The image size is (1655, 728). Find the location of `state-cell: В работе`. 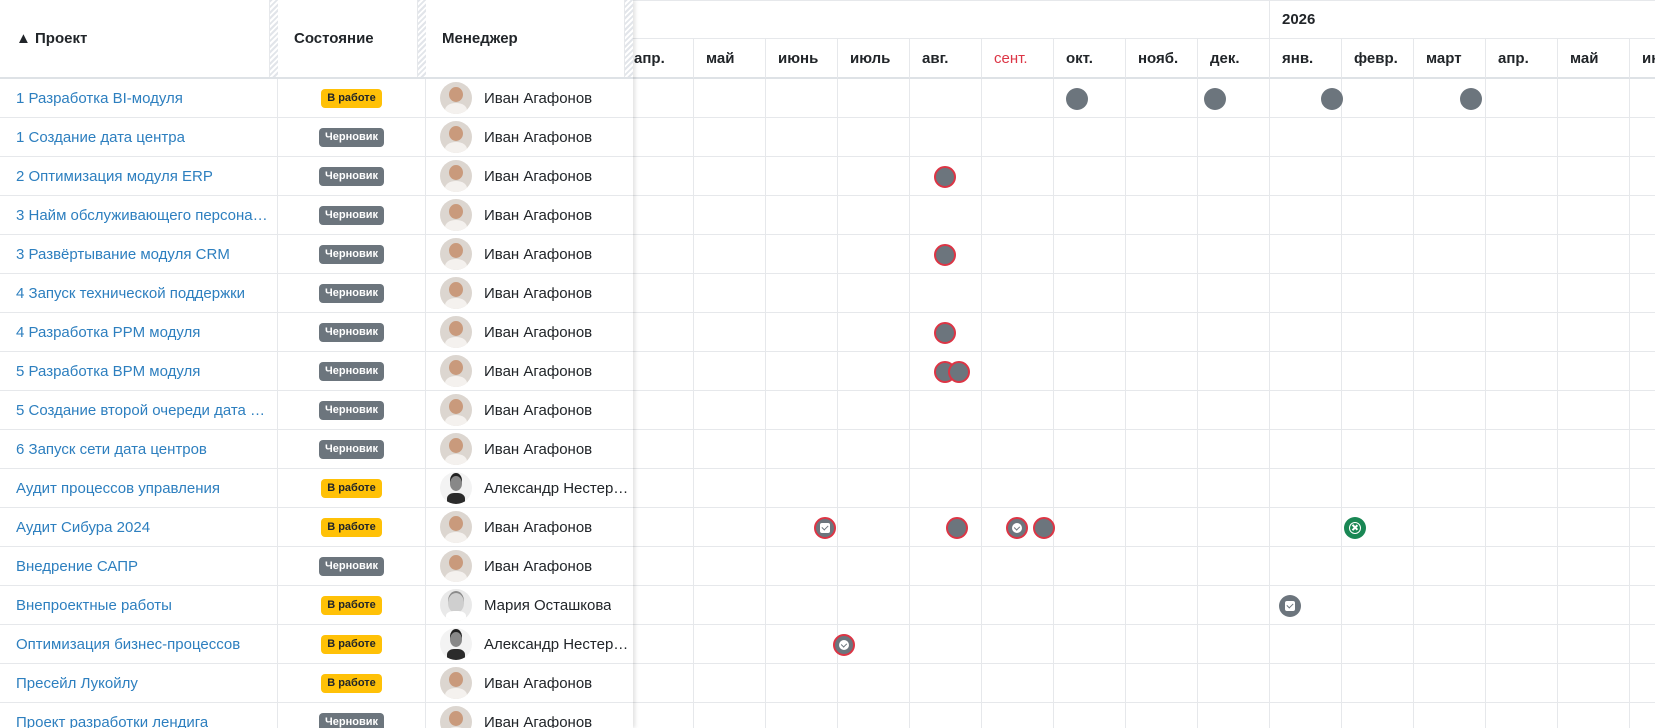

state-cell: В работе is located at coordinates (352, 644).